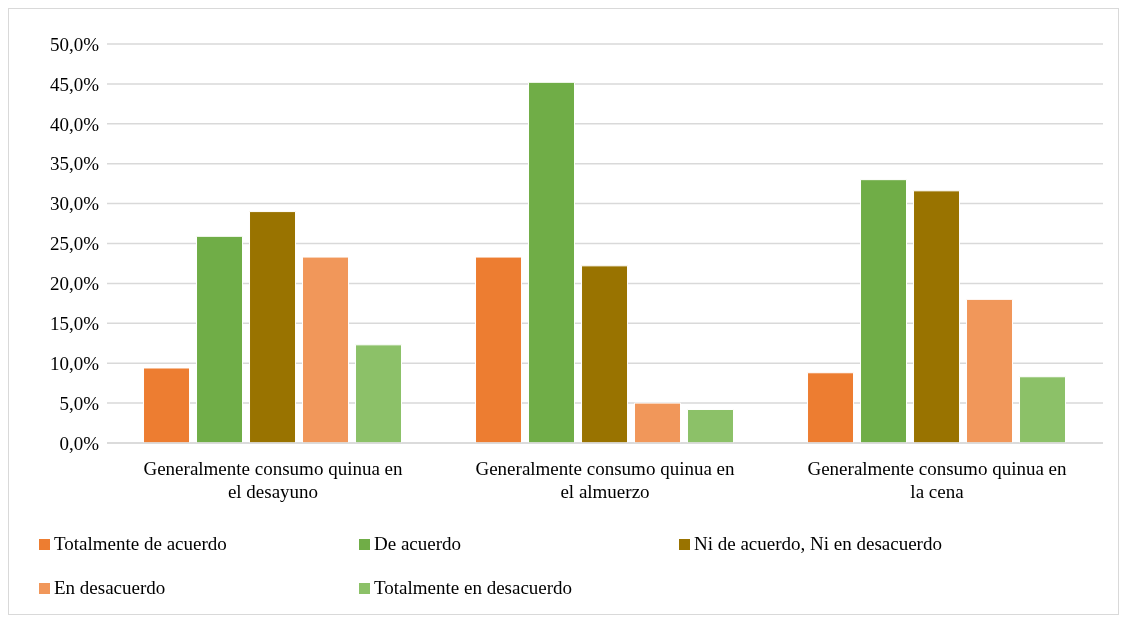 The image size is (1125, 621). What do you see at coordinates (418, 544) in the screenshot?
I see `legend-label: De acuerdo` at bounding box center [418, 544].